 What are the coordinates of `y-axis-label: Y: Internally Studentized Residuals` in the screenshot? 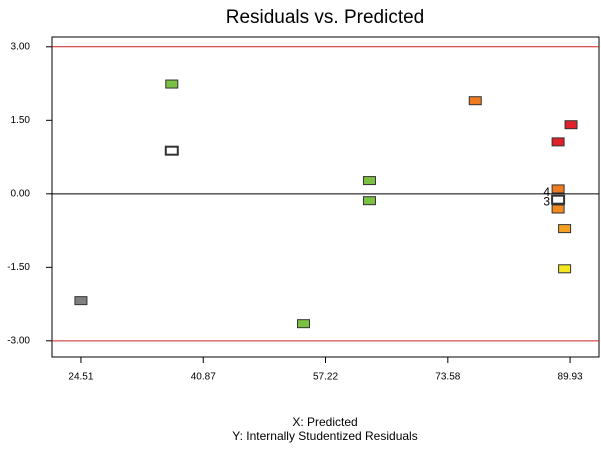 It's located at (324, 436).